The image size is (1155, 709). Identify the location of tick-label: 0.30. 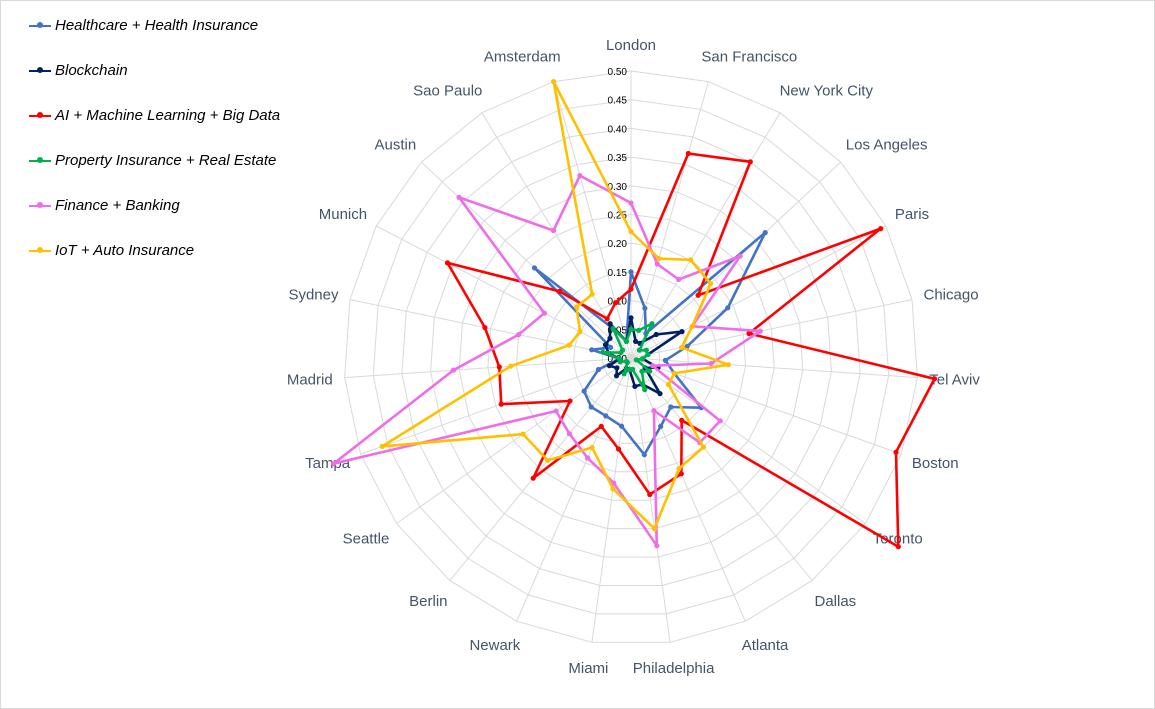
(618, 187).